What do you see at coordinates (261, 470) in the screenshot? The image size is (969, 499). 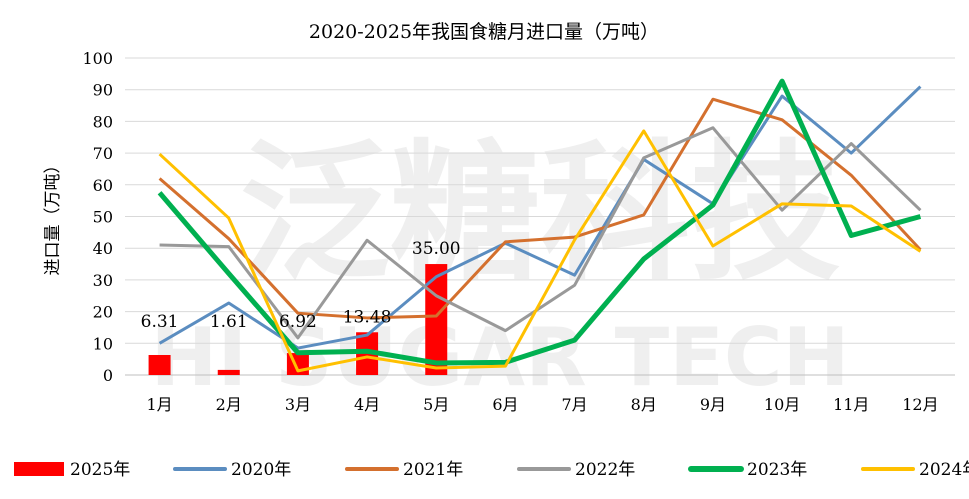 I see `legend-label: 2020年` at bounding box center [261, 470].